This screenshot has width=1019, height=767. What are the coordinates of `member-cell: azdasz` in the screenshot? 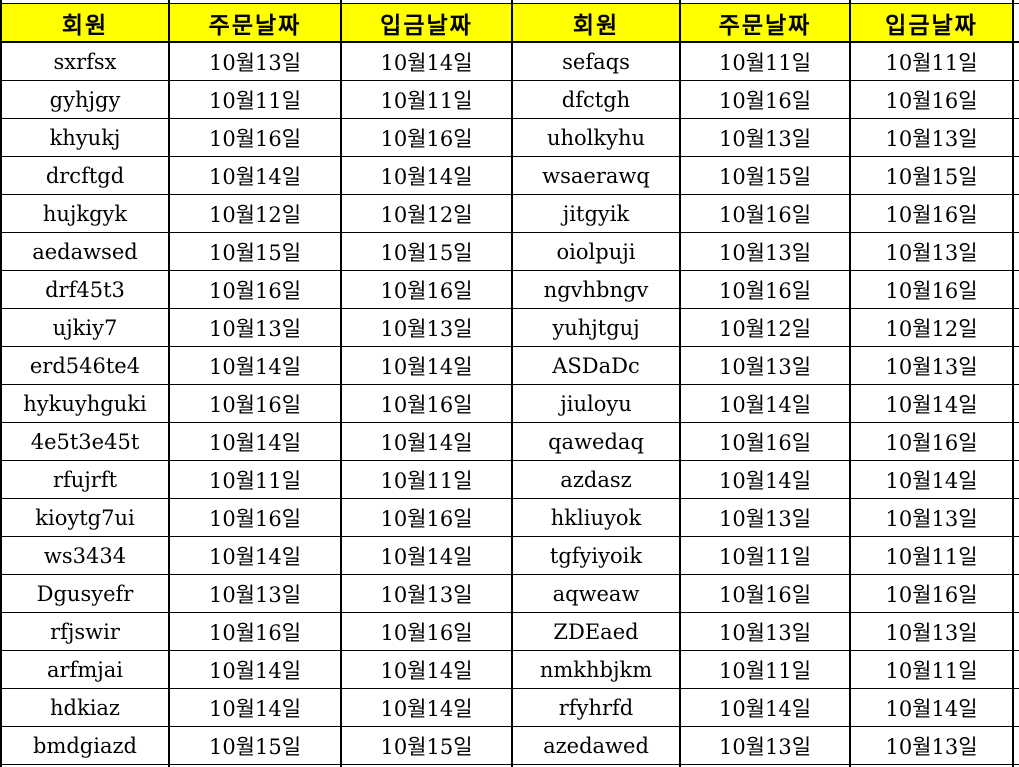 It's located at (596, 479).